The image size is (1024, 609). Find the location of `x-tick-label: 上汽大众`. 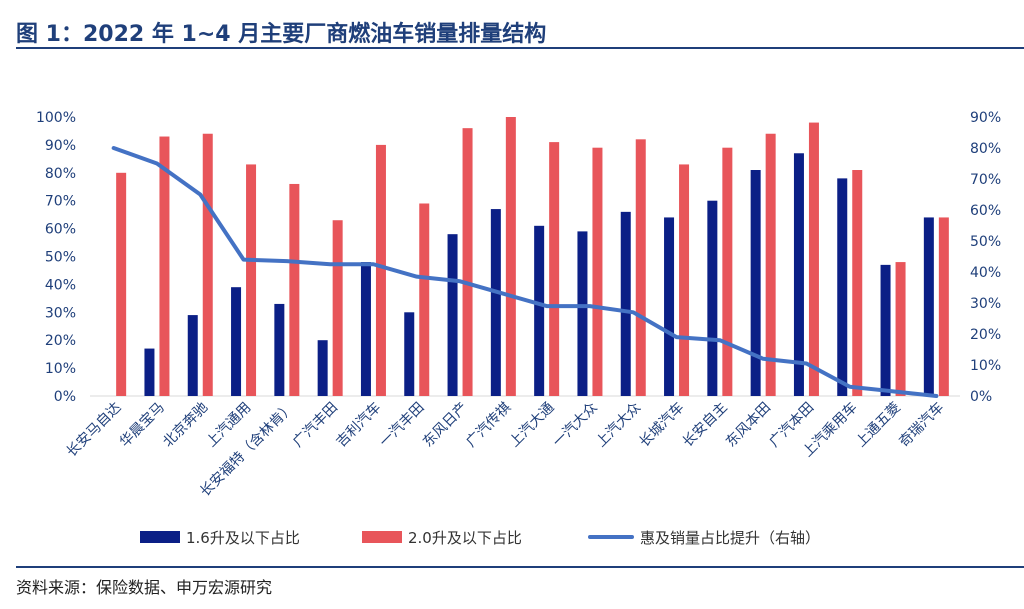

x-tick-label: 上汽大众 is located at coordinates (618, 425).